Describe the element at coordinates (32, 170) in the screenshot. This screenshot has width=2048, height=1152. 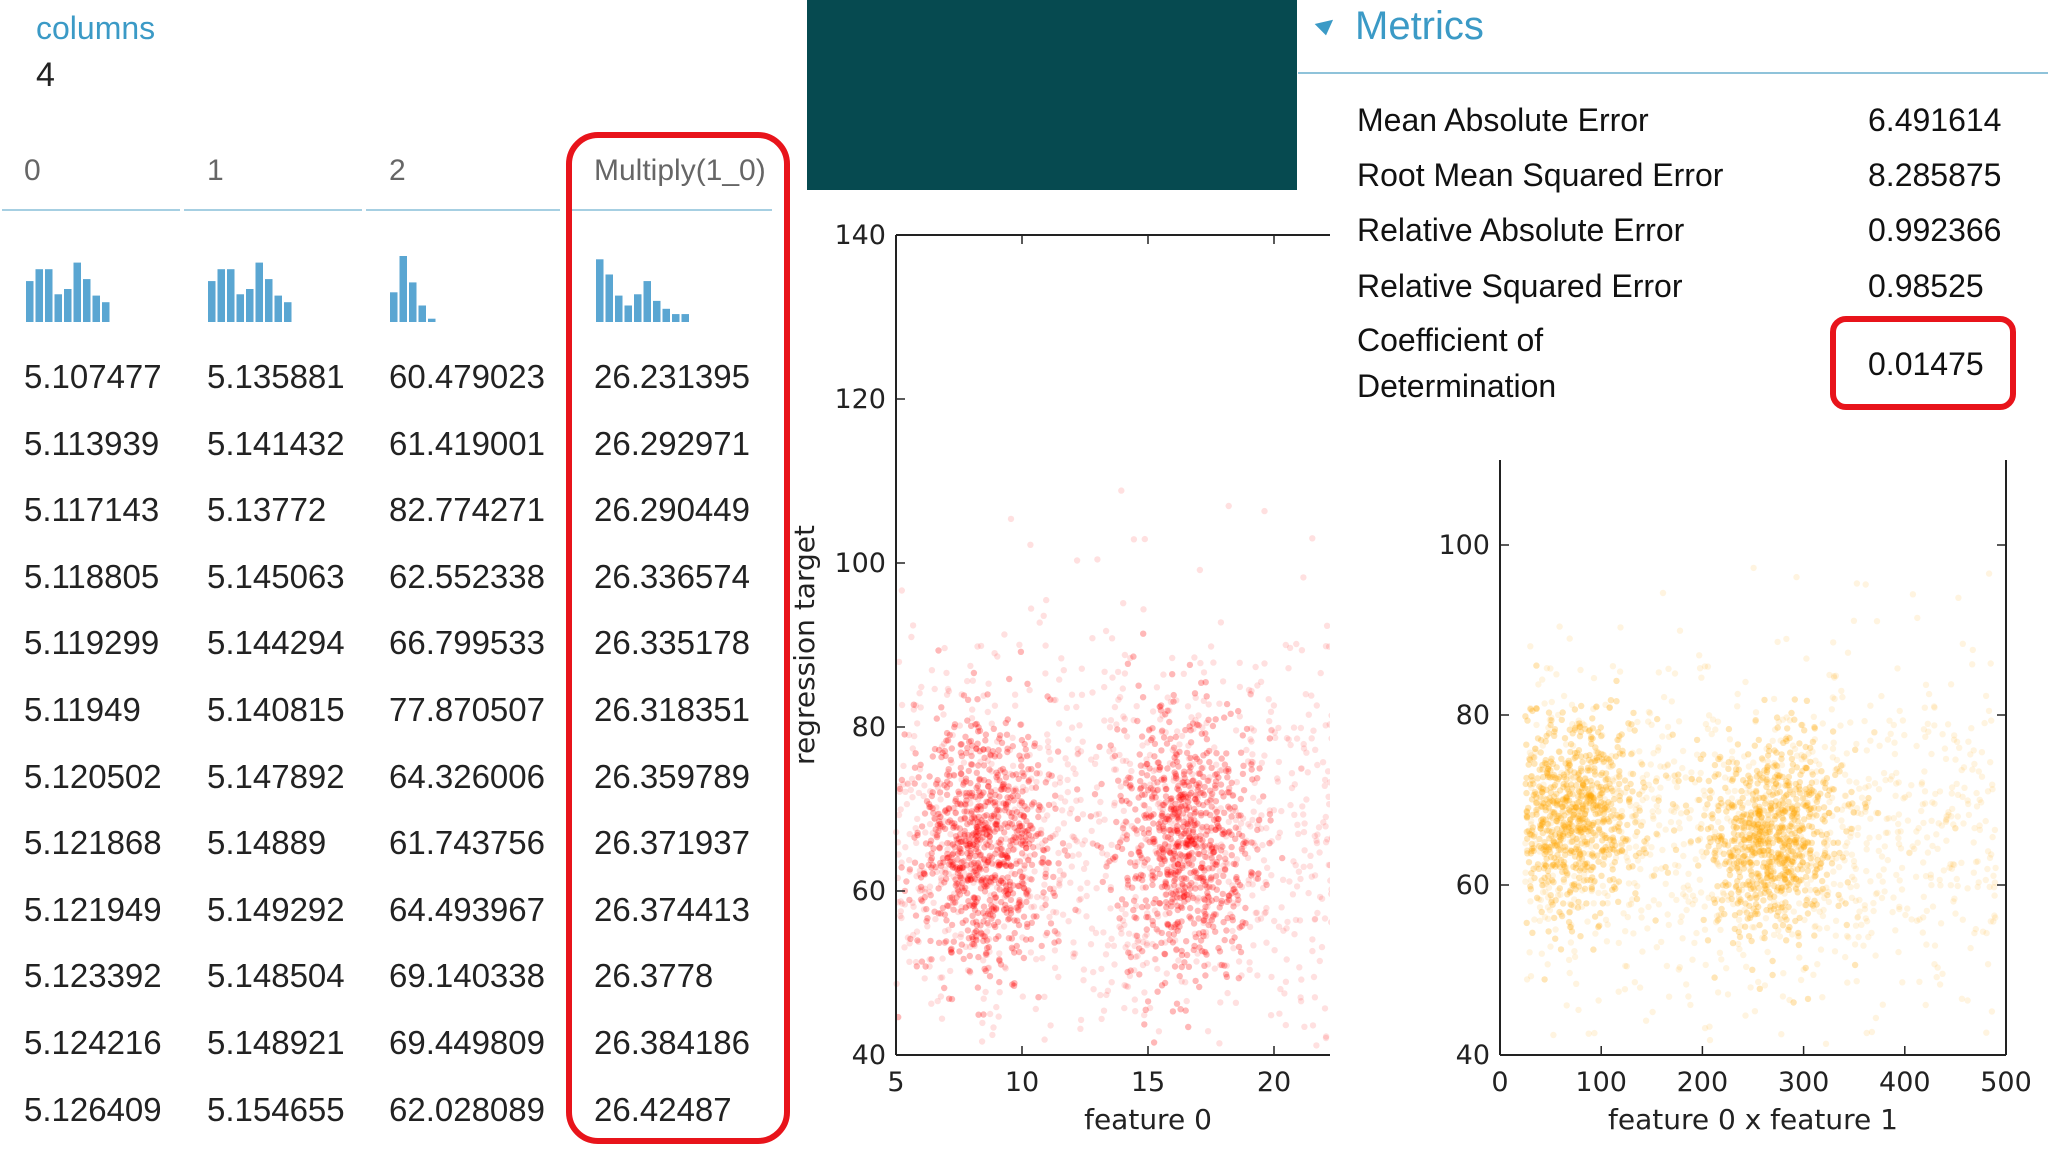
I see `column-header-0: 0` at that location.